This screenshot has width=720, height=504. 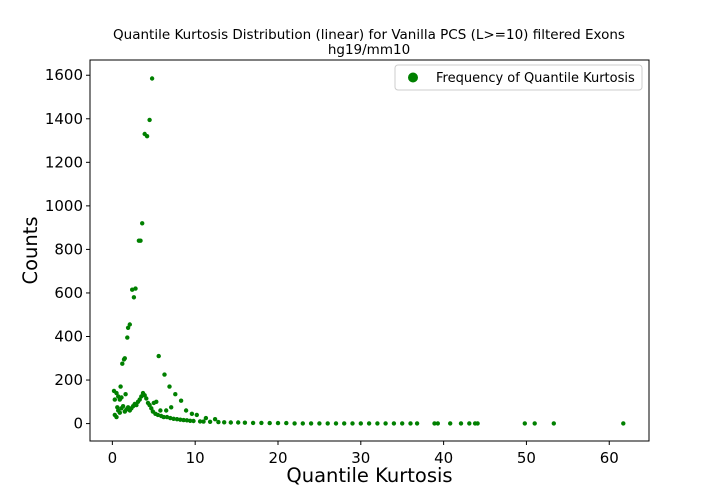 What do you see at coordinates (609, 458) in the screenshot?
I see `x-tick-label: 60` at bounding box center [609, 458].